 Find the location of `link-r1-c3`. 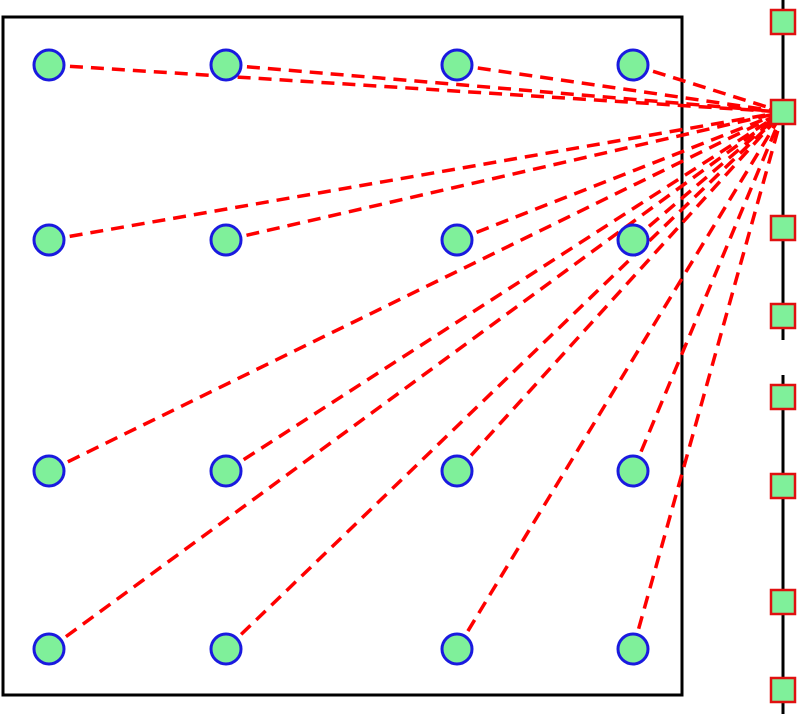

link-r1-c3 is located at coordinates (620, 88).